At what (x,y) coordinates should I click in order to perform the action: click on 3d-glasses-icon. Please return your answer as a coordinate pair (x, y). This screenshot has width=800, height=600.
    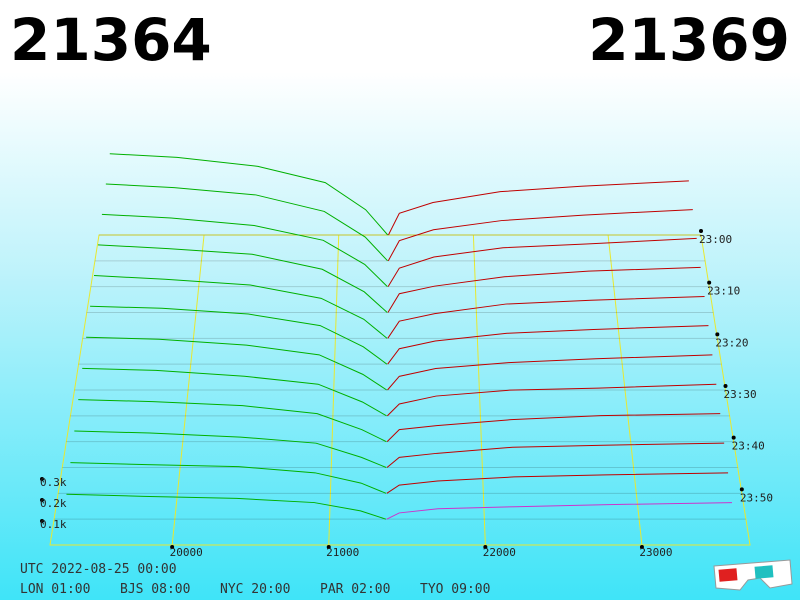
    Looking at the image, I should click on (753, 575).